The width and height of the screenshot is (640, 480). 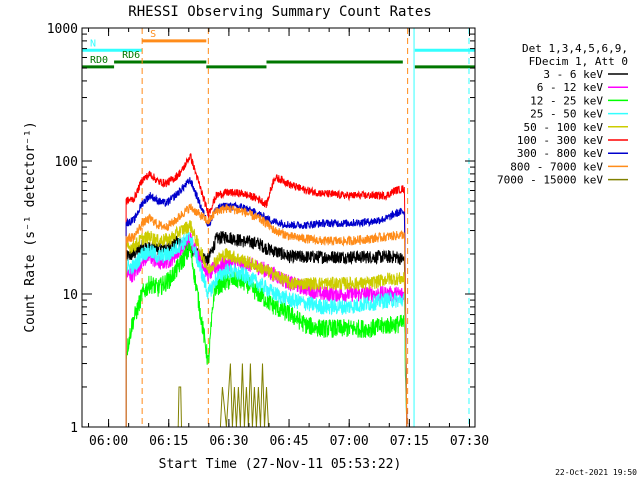 I want to click on x-tick-label: 06:15, so click(x=168, y=441).